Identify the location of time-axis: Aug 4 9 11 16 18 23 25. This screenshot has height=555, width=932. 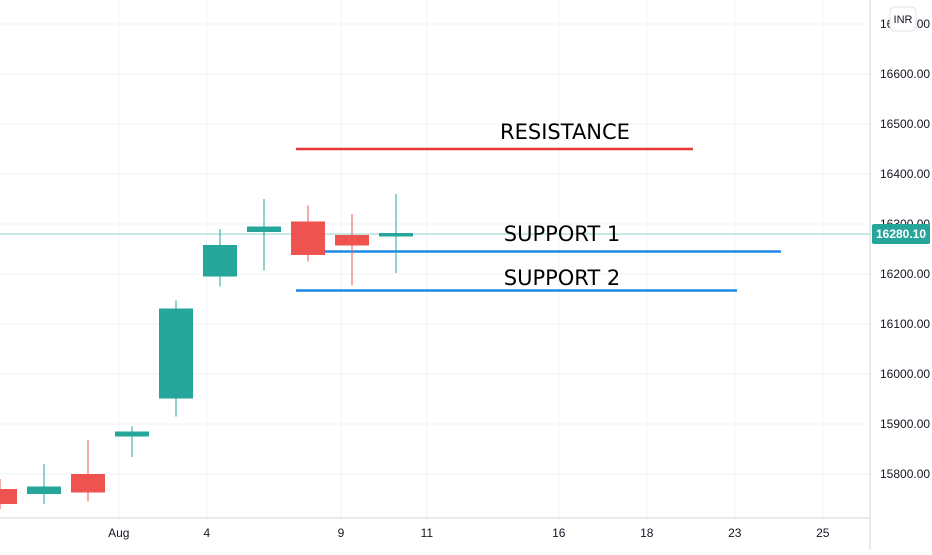
(469, 533).